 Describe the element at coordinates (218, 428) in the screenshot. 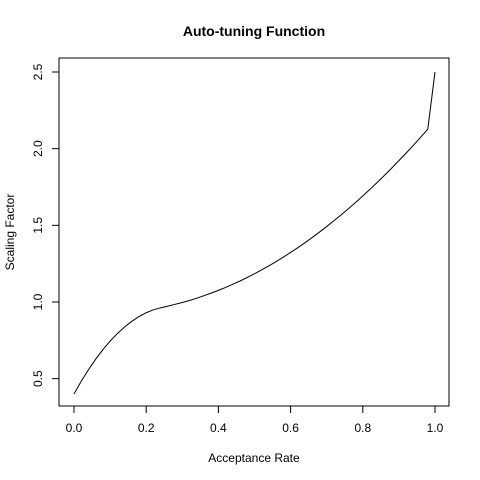

I see `x-tick-label: 0.4` at that location.